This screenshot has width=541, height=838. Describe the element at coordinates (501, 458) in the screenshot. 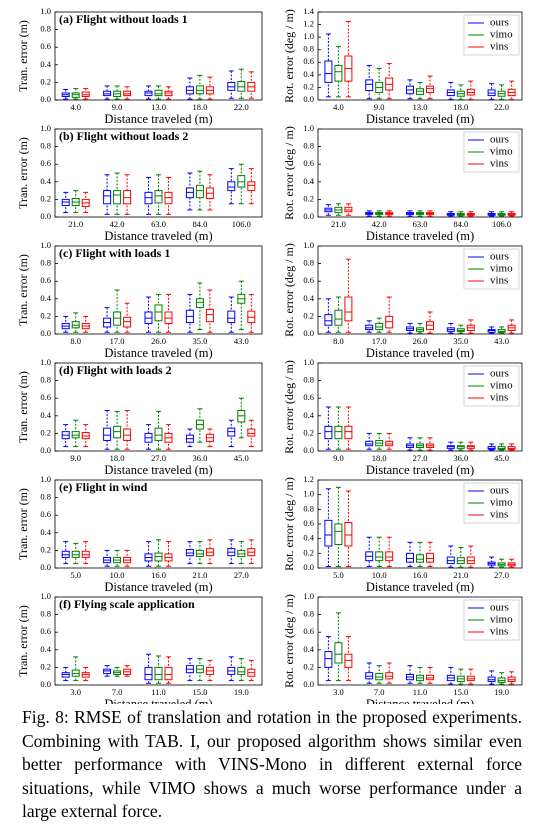

I see `x-tick-label: 45.0` at that location.